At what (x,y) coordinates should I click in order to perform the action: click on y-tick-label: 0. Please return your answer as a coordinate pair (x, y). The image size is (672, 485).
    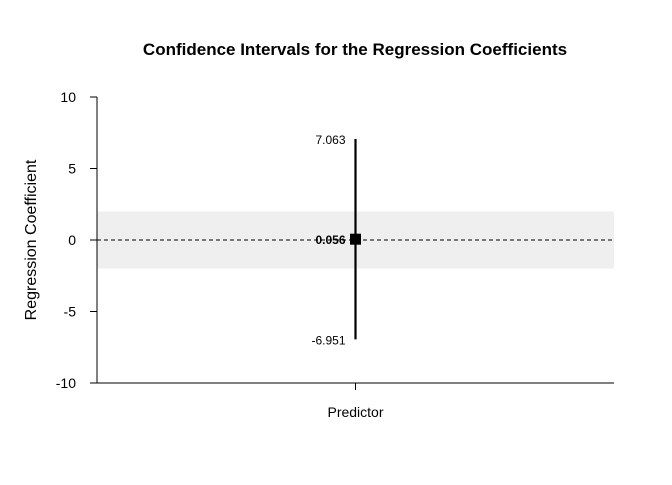
    Looking at the image, I should click on (72, 240).